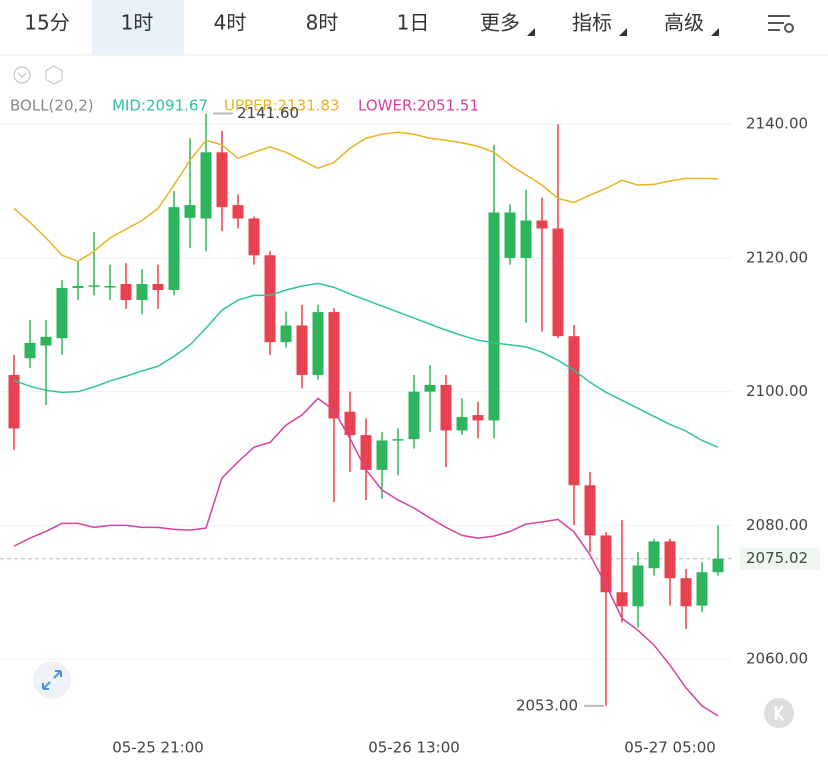  What do you see at coordinates (230, 23) in the screenshot?
I see `tab: 4时` at bounding box center [230, 23].